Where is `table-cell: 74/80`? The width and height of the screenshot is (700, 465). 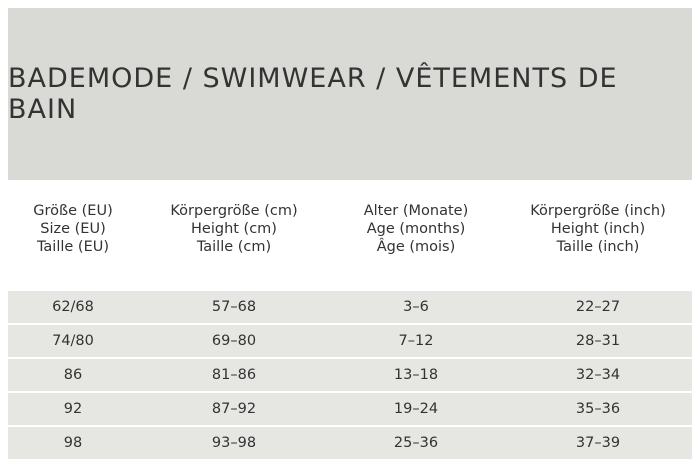
table-cell: 74/80 is located at coordinates (73, 341).